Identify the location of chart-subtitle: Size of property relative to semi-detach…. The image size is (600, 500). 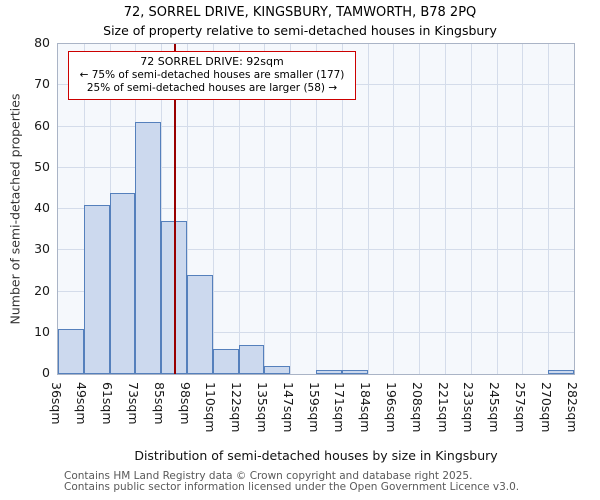
(300, 30).